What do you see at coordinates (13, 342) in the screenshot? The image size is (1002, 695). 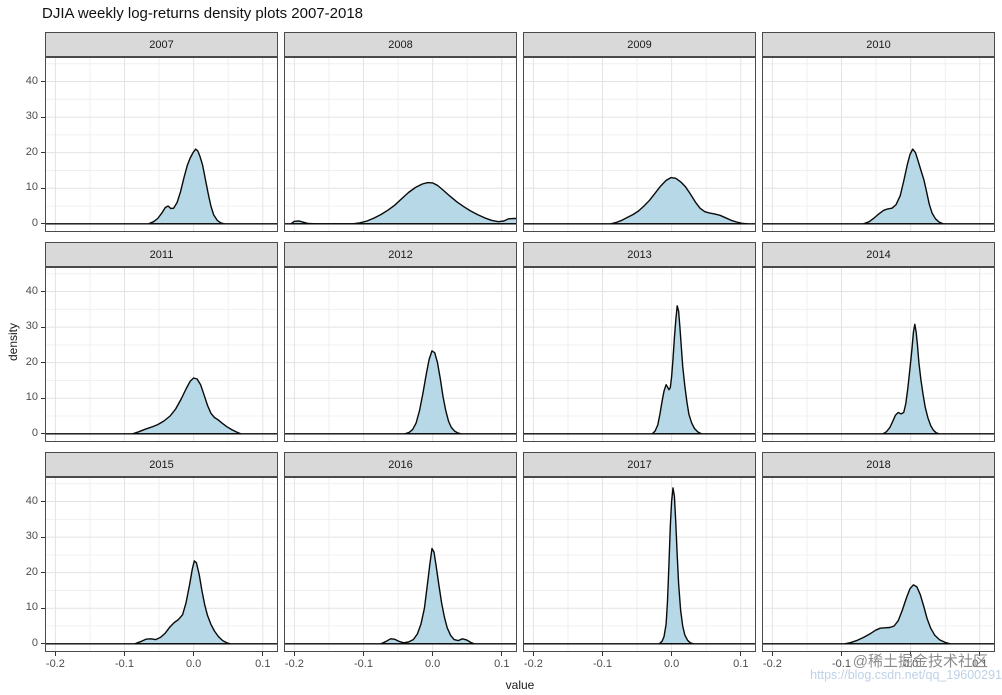 I see `y-axis-title: density` at bounding box center [13, 342].